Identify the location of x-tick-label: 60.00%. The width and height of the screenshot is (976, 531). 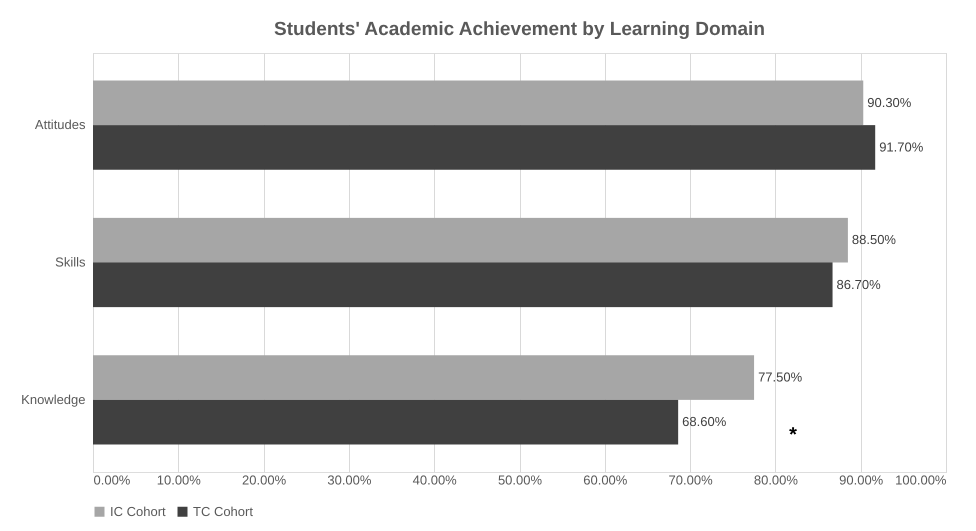
(605, 480).